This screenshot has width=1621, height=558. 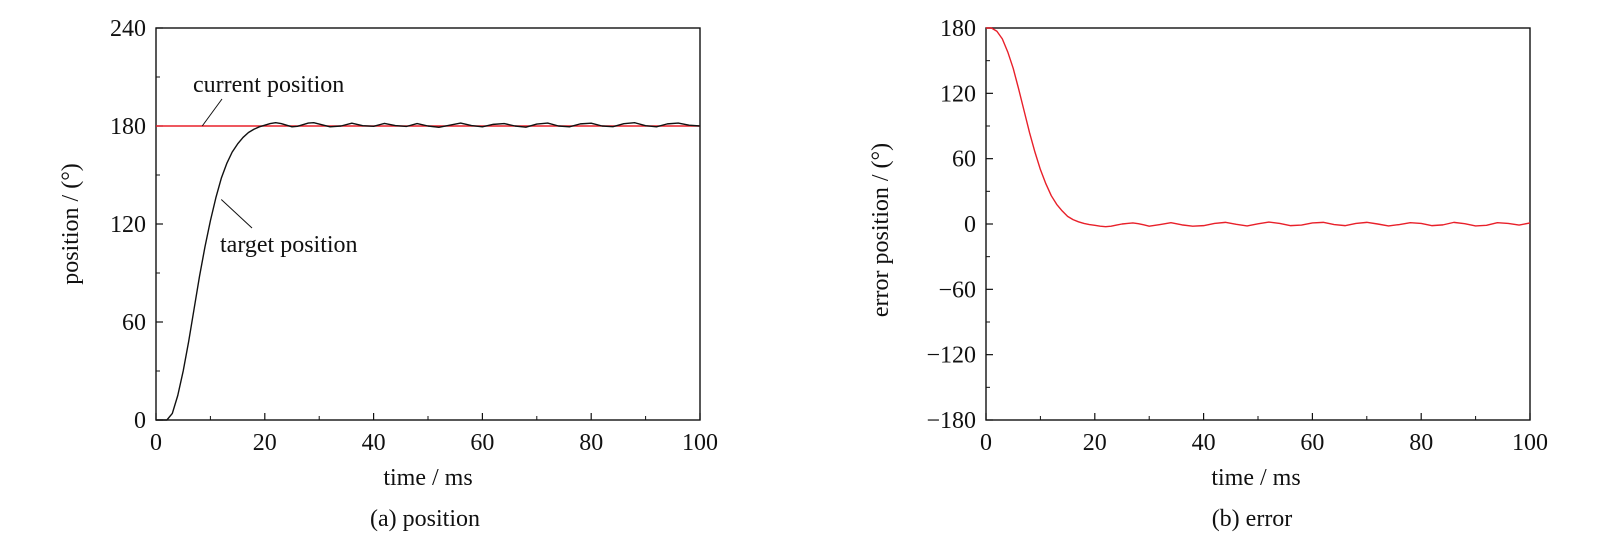 I want to click on x-tick-label-a-4: 80, so click(x=591, y=443).